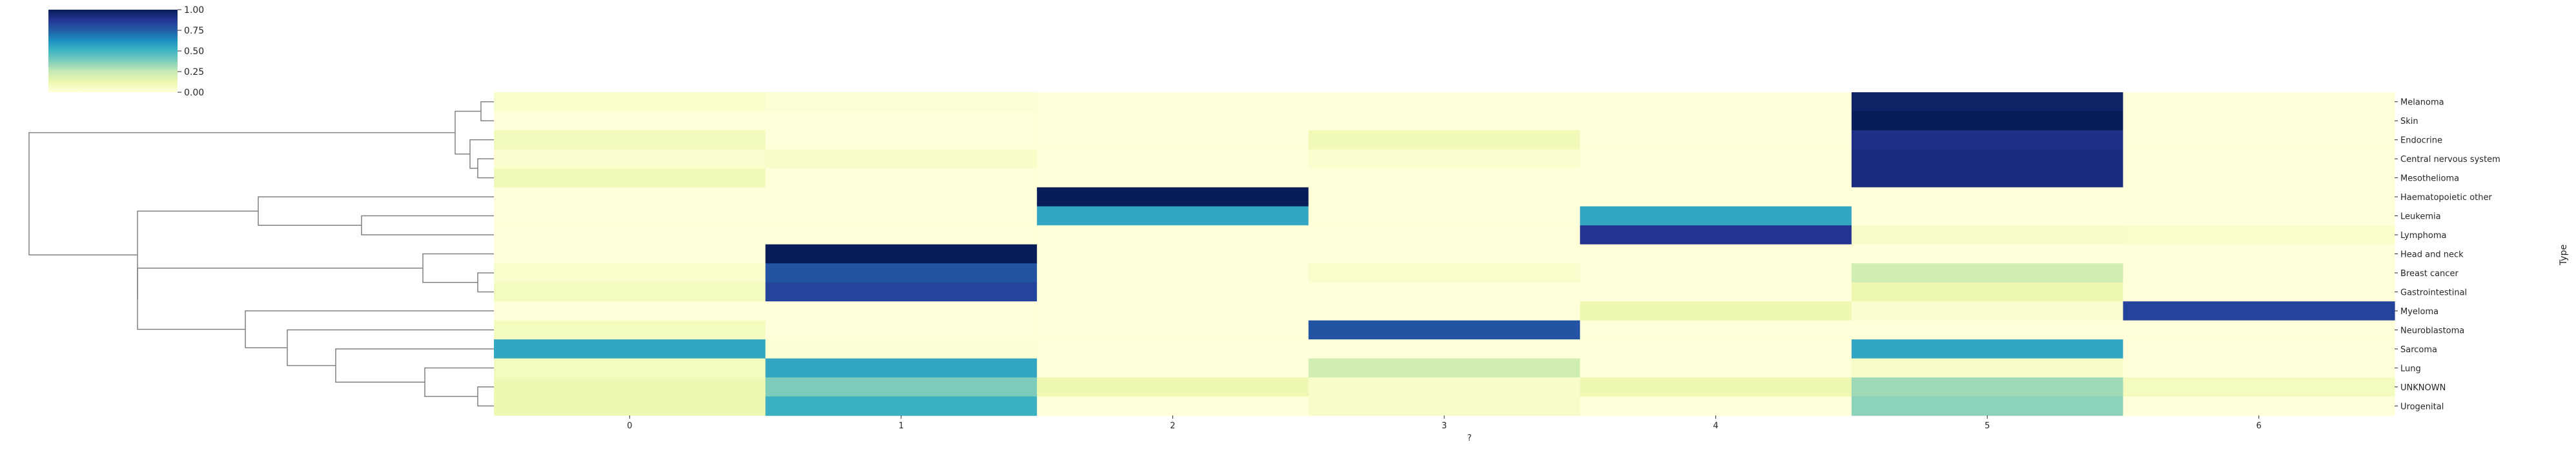 The image size is (2576, 449). What do you see at coordinates (2259, 426) in the screenshot?
I see `x-tick-label: 6` at bounding box center [2259, 426].